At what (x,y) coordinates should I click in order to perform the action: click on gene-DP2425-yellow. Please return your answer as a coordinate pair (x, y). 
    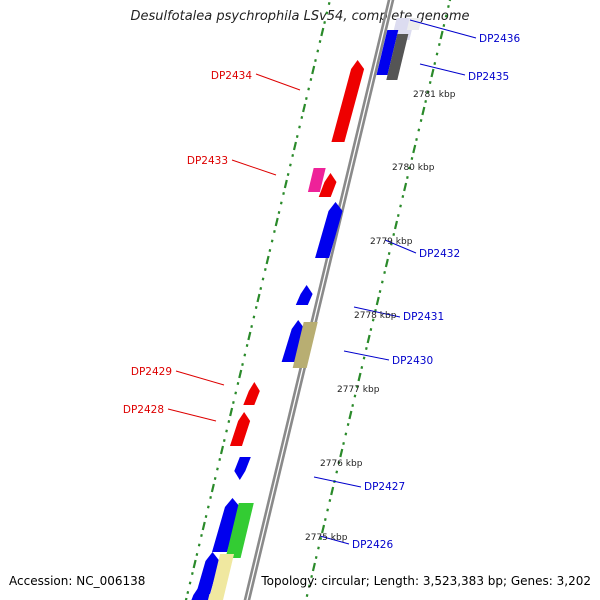
    Looking at the image, I should click on (221, 577).